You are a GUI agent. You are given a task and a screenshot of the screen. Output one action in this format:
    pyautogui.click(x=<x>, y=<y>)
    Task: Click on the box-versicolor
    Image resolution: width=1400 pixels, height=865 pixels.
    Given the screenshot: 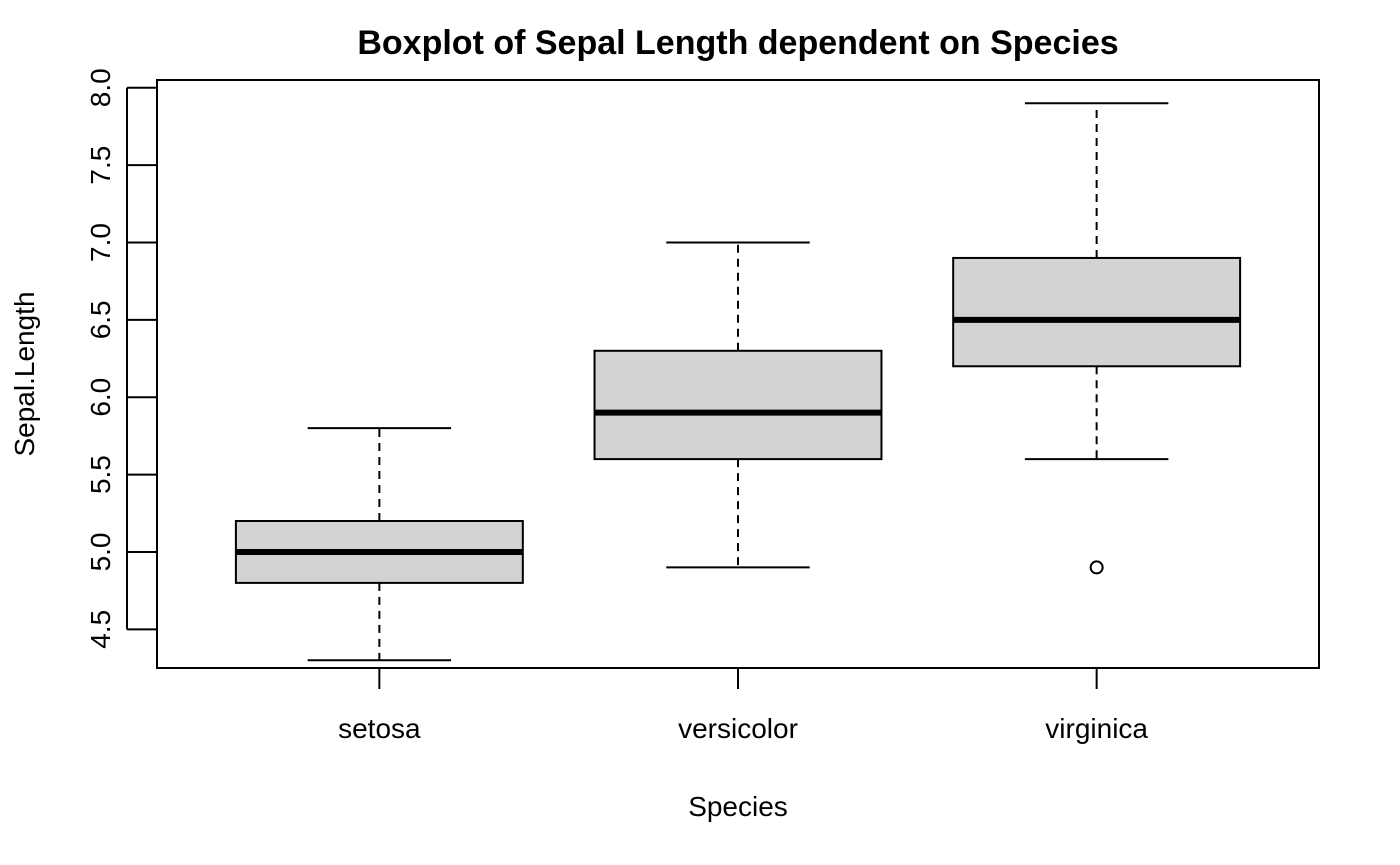 What is the action you would take?
    pyautogui.click(x=738, y=405)
    